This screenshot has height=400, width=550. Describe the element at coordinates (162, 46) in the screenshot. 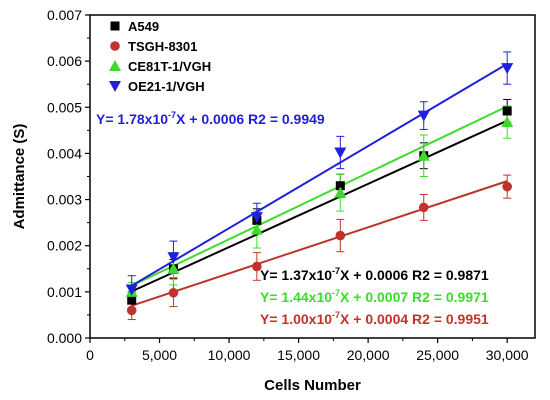

I see `legend-label: TSGH-8301` at that location.